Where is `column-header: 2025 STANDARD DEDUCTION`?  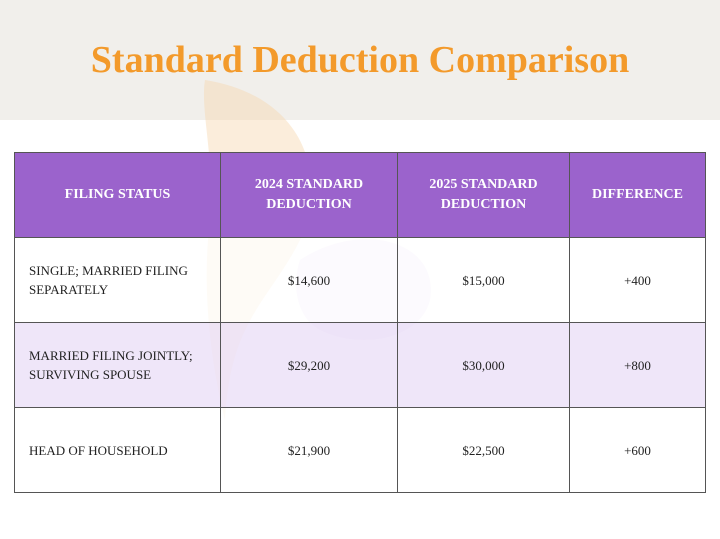
column-header: 2025 STANDARD DEDUCTION is located at coordinates (483, 195).